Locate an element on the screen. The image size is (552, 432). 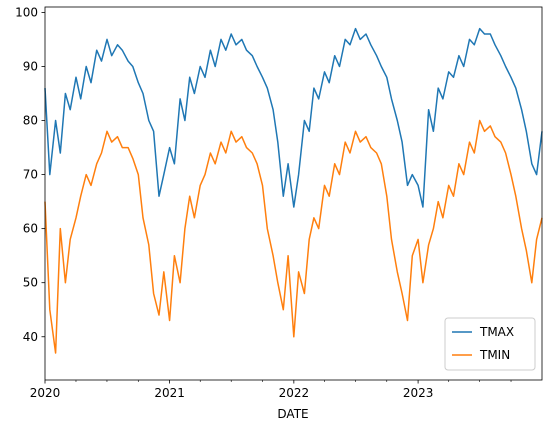
y-tick-label: 100 is located at coordinates (26, 12).